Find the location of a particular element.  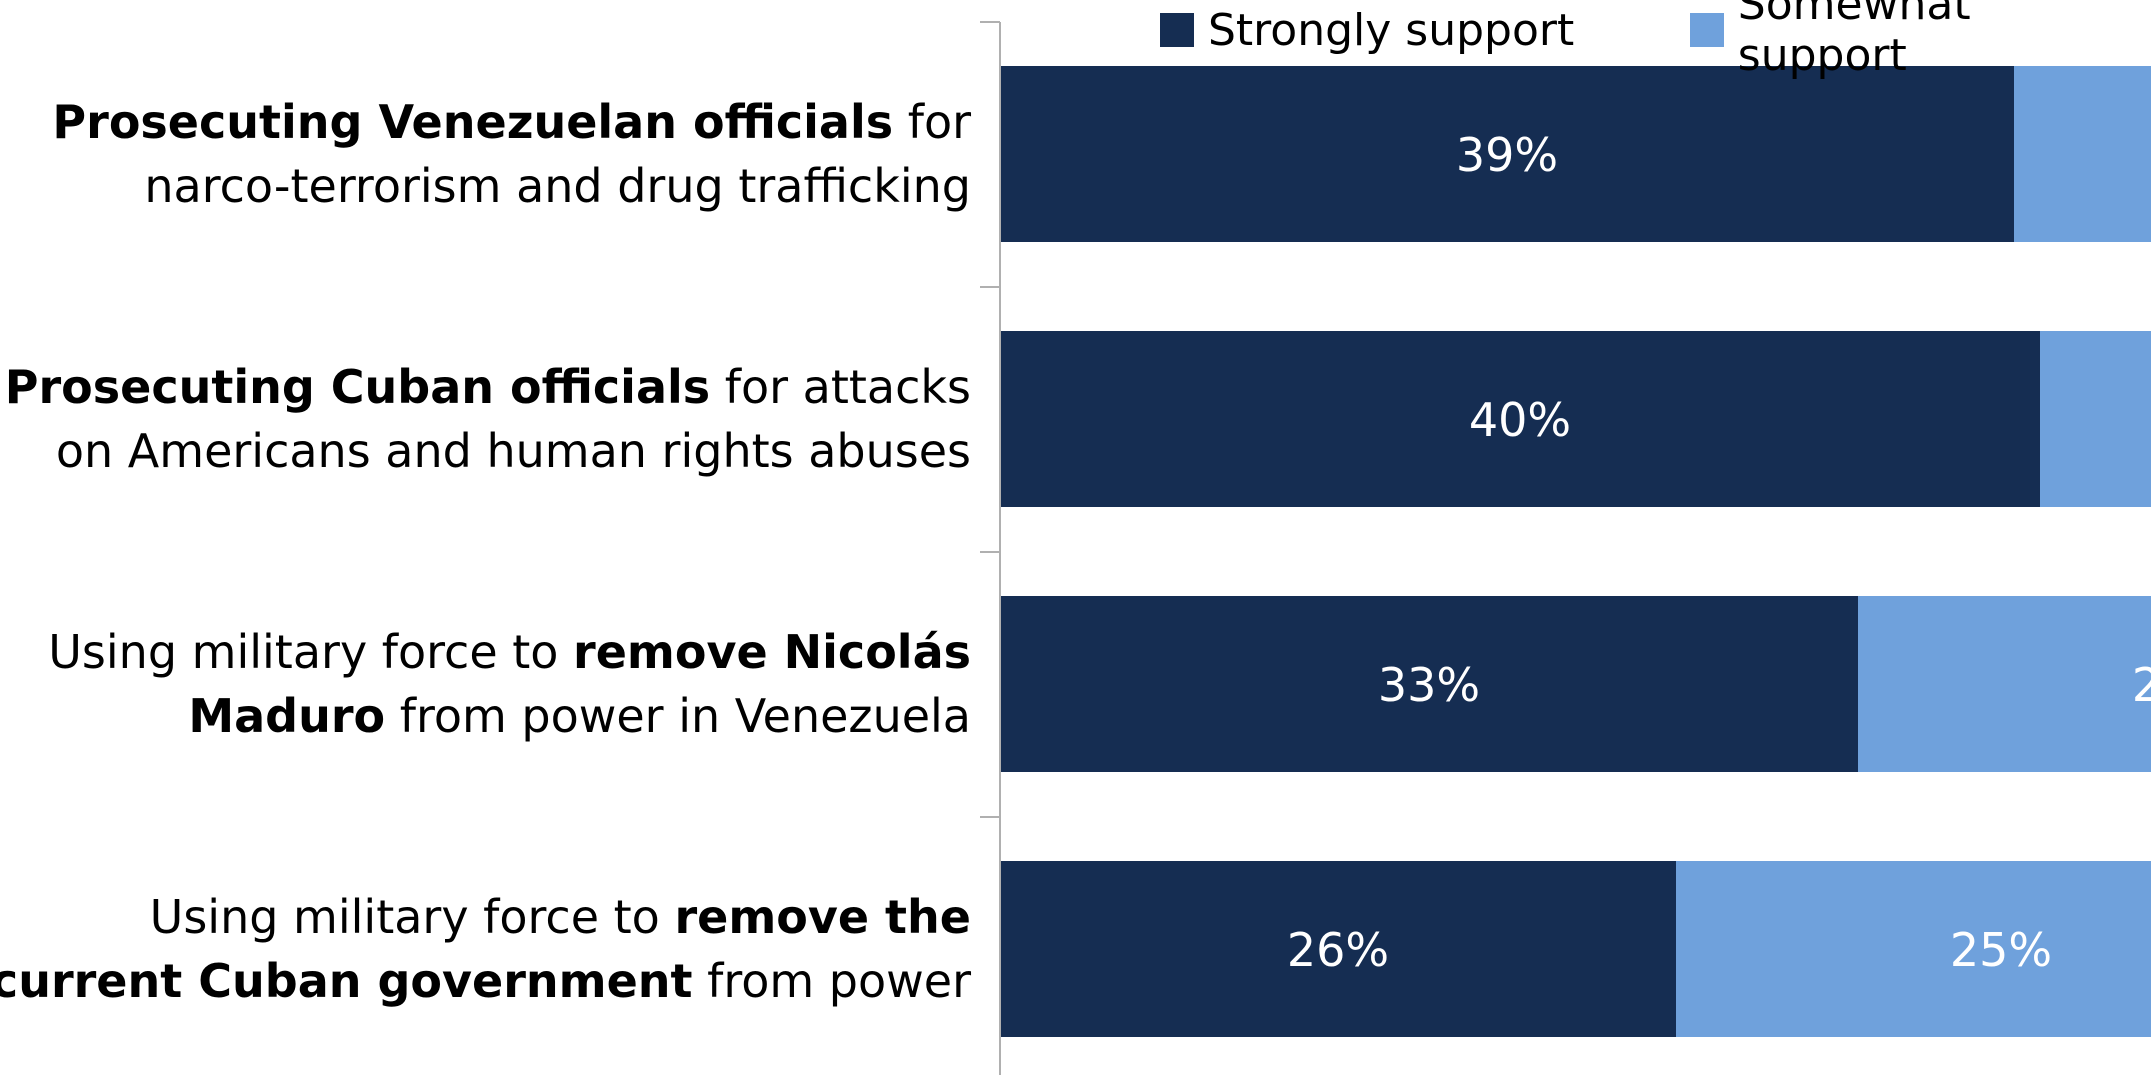

data-label-strongly-0: 39% is located at coordinates (1507, 155).